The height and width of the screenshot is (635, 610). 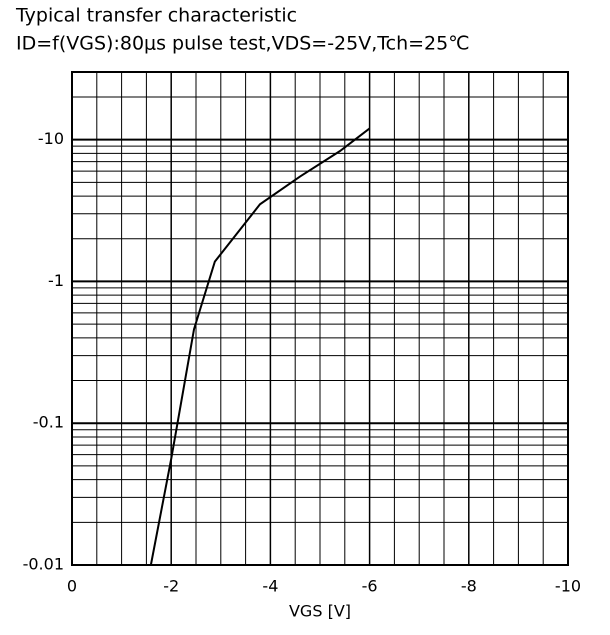 I want to click on y-tick-label: -1, so click(x=56, y=280).